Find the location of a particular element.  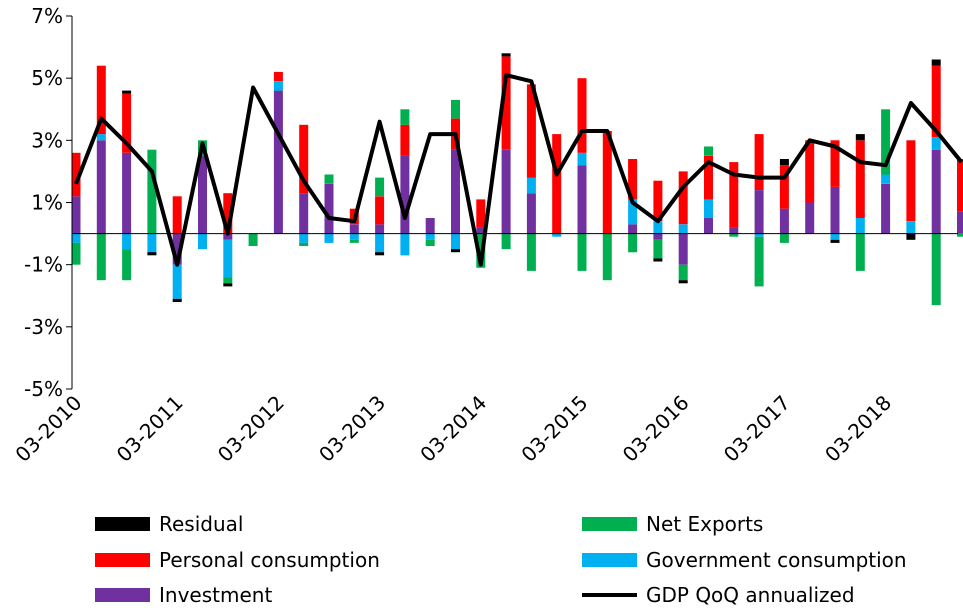

x-tick-label: 03-2015 is located at coordinates (554, 429).